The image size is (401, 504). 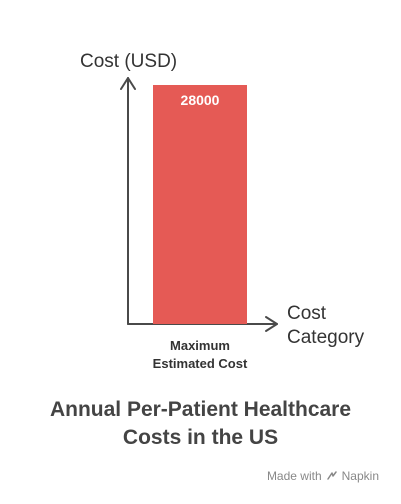 I want to click on bars: 28000 Maximum Estimated Cost, so click(x=200, y=228).